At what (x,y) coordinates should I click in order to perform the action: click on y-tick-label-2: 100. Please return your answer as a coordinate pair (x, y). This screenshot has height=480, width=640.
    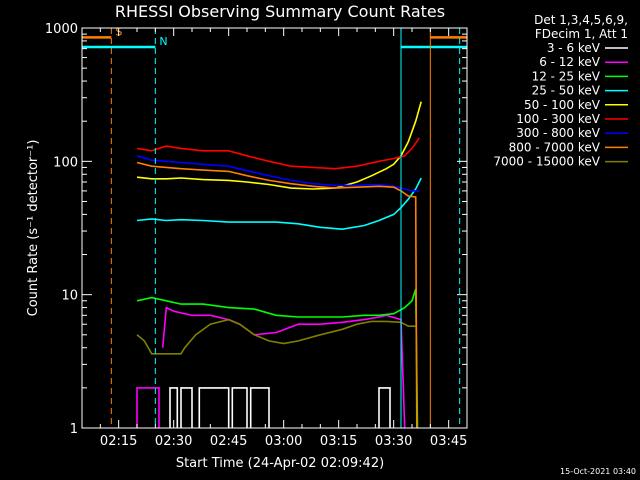
    Looking at the image, I should click on (65, 162).